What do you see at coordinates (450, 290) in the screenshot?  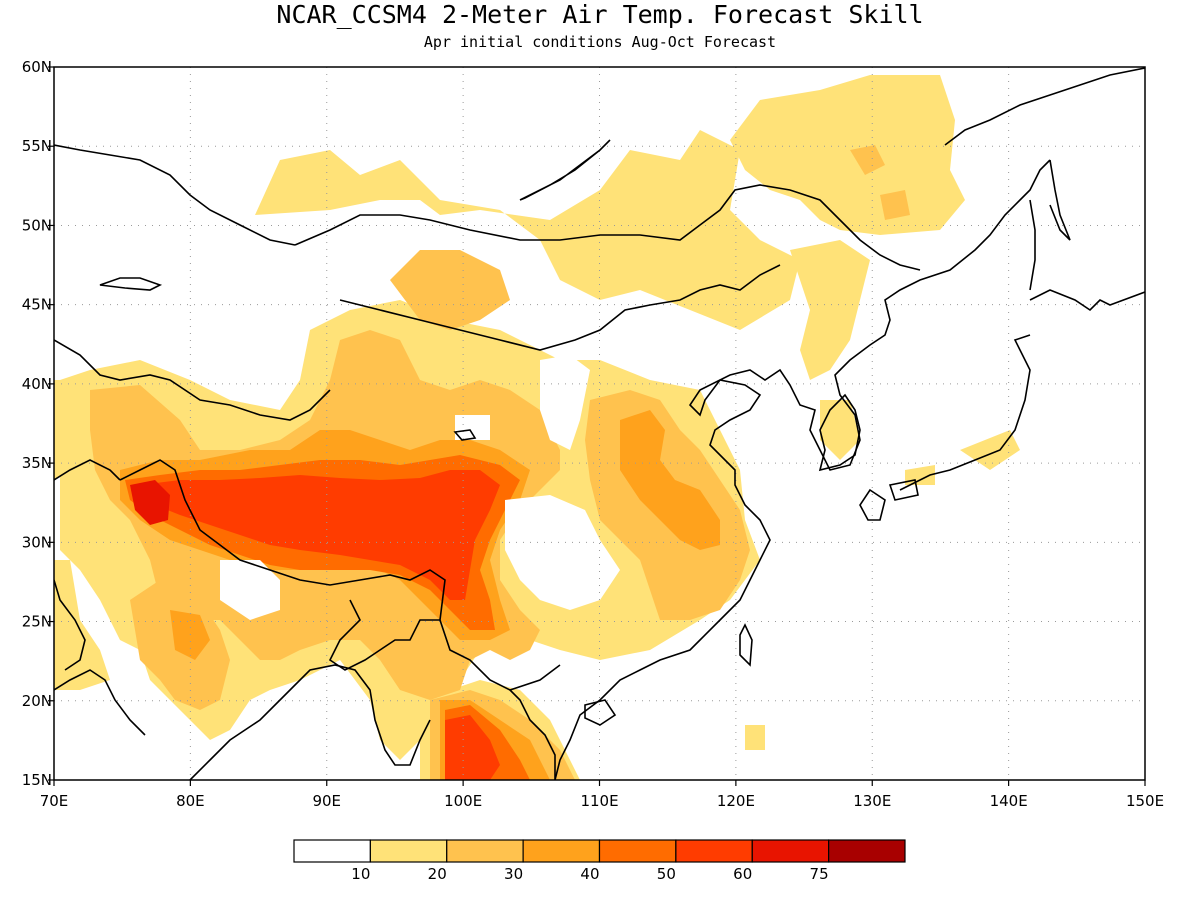 I see `skill-region-mongolia-center` at bounding box center [450, 290].